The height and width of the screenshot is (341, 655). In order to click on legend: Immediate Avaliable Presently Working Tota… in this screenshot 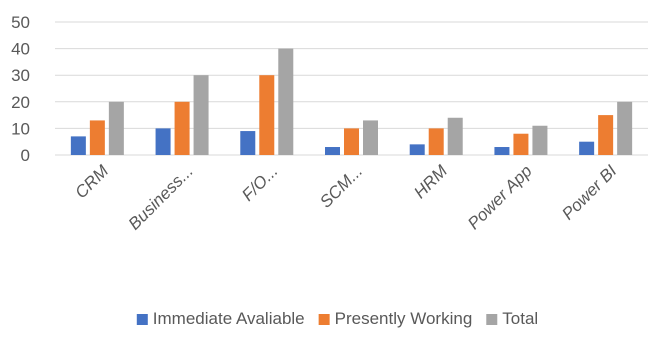, I will do `click(337, 318)`.